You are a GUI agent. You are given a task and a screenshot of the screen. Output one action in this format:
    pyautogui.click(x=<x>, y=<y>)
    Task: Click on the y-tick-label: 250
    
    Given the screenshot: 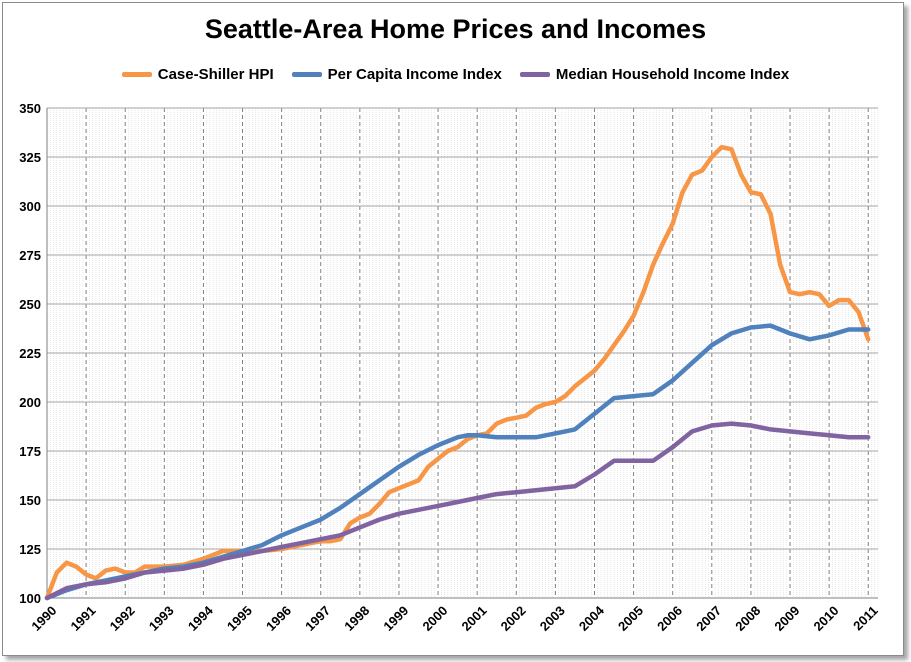 What is the action you would take?
    pyautogui.click(x=30, y=304)
    